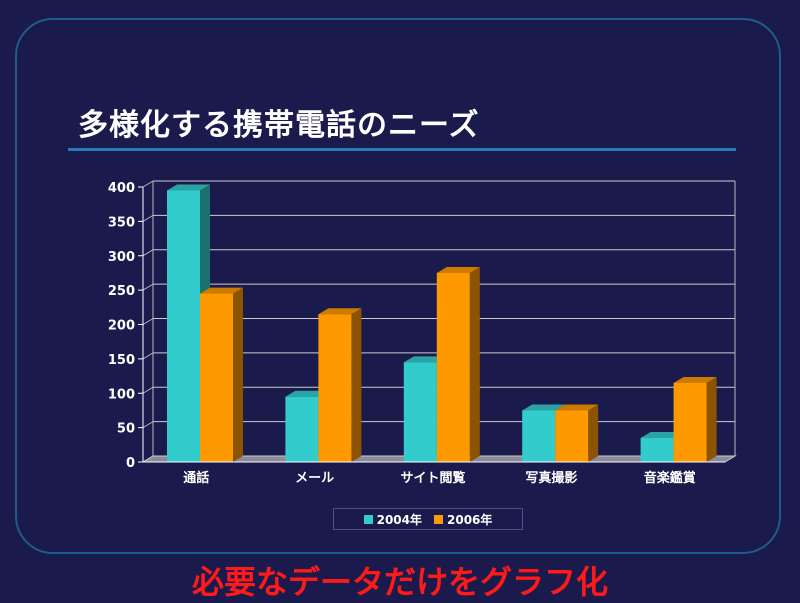 The image size is (800, 603). Describe the element at coordinates (188, 187) in the screenshot. I see `bar-2004-0-top` at that location.